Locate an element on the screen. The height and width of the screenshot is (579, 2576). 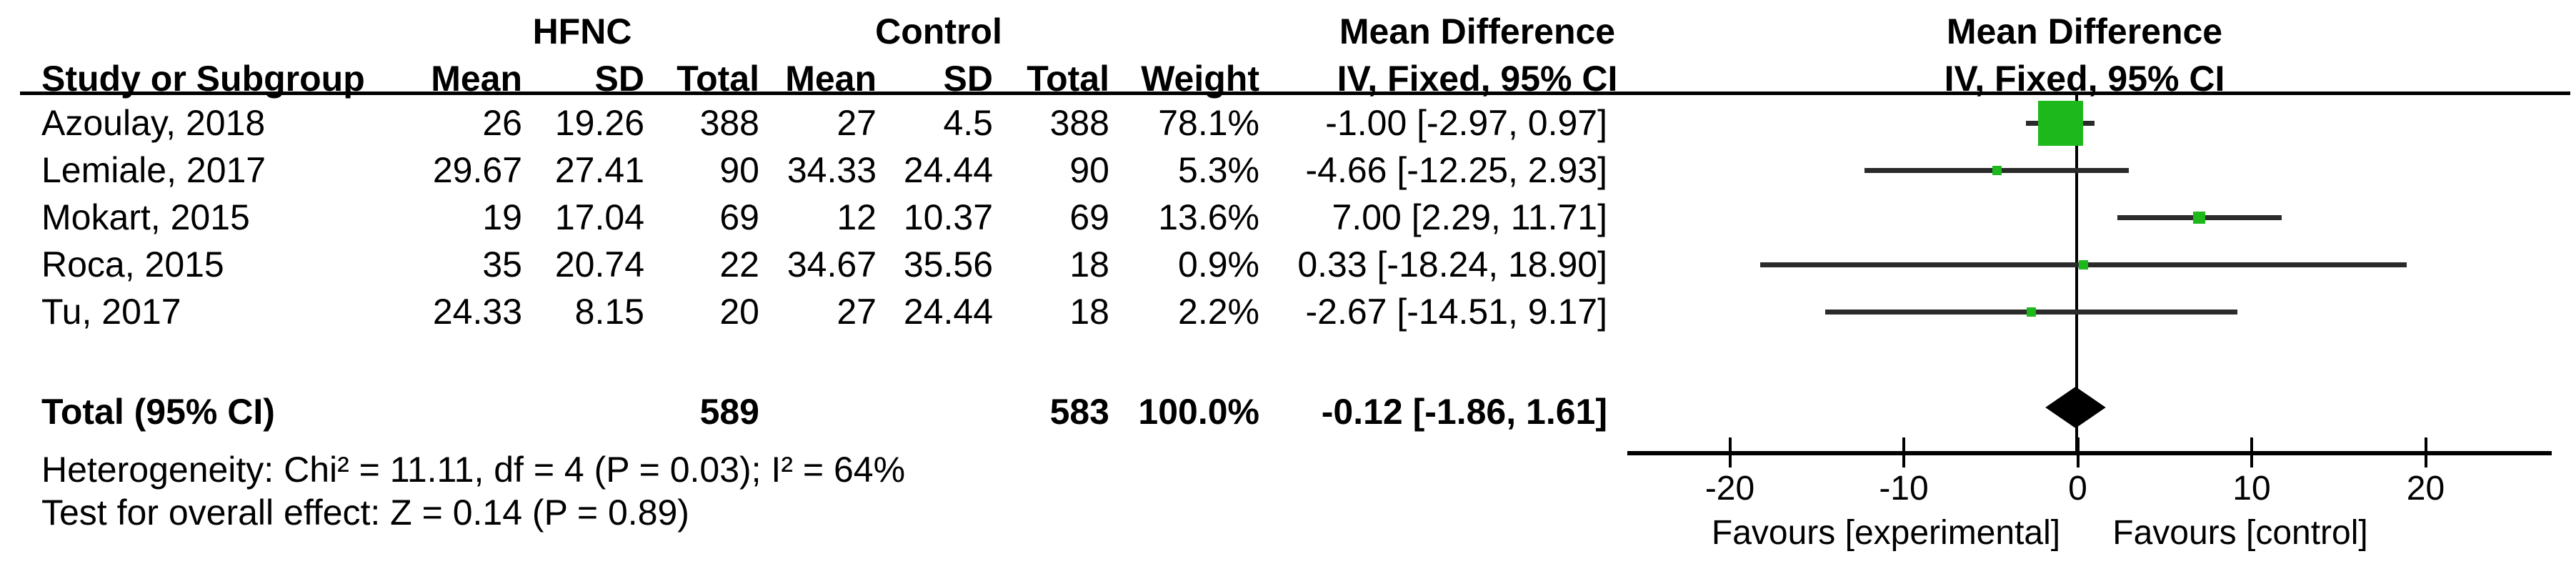
column-header-mean-difference: Mean Difference is located at coordinates (1477, 31).